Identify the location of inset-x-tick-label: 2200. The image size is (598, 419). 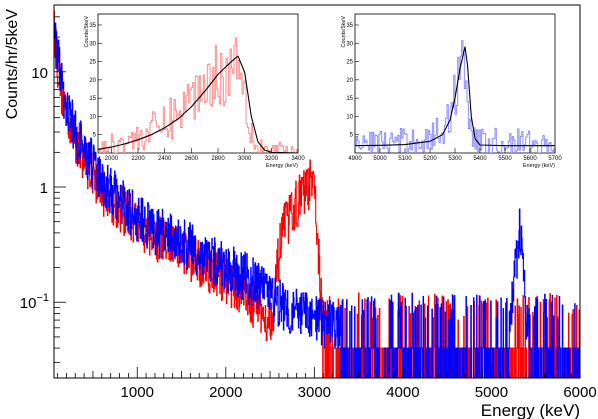
(138, 159).